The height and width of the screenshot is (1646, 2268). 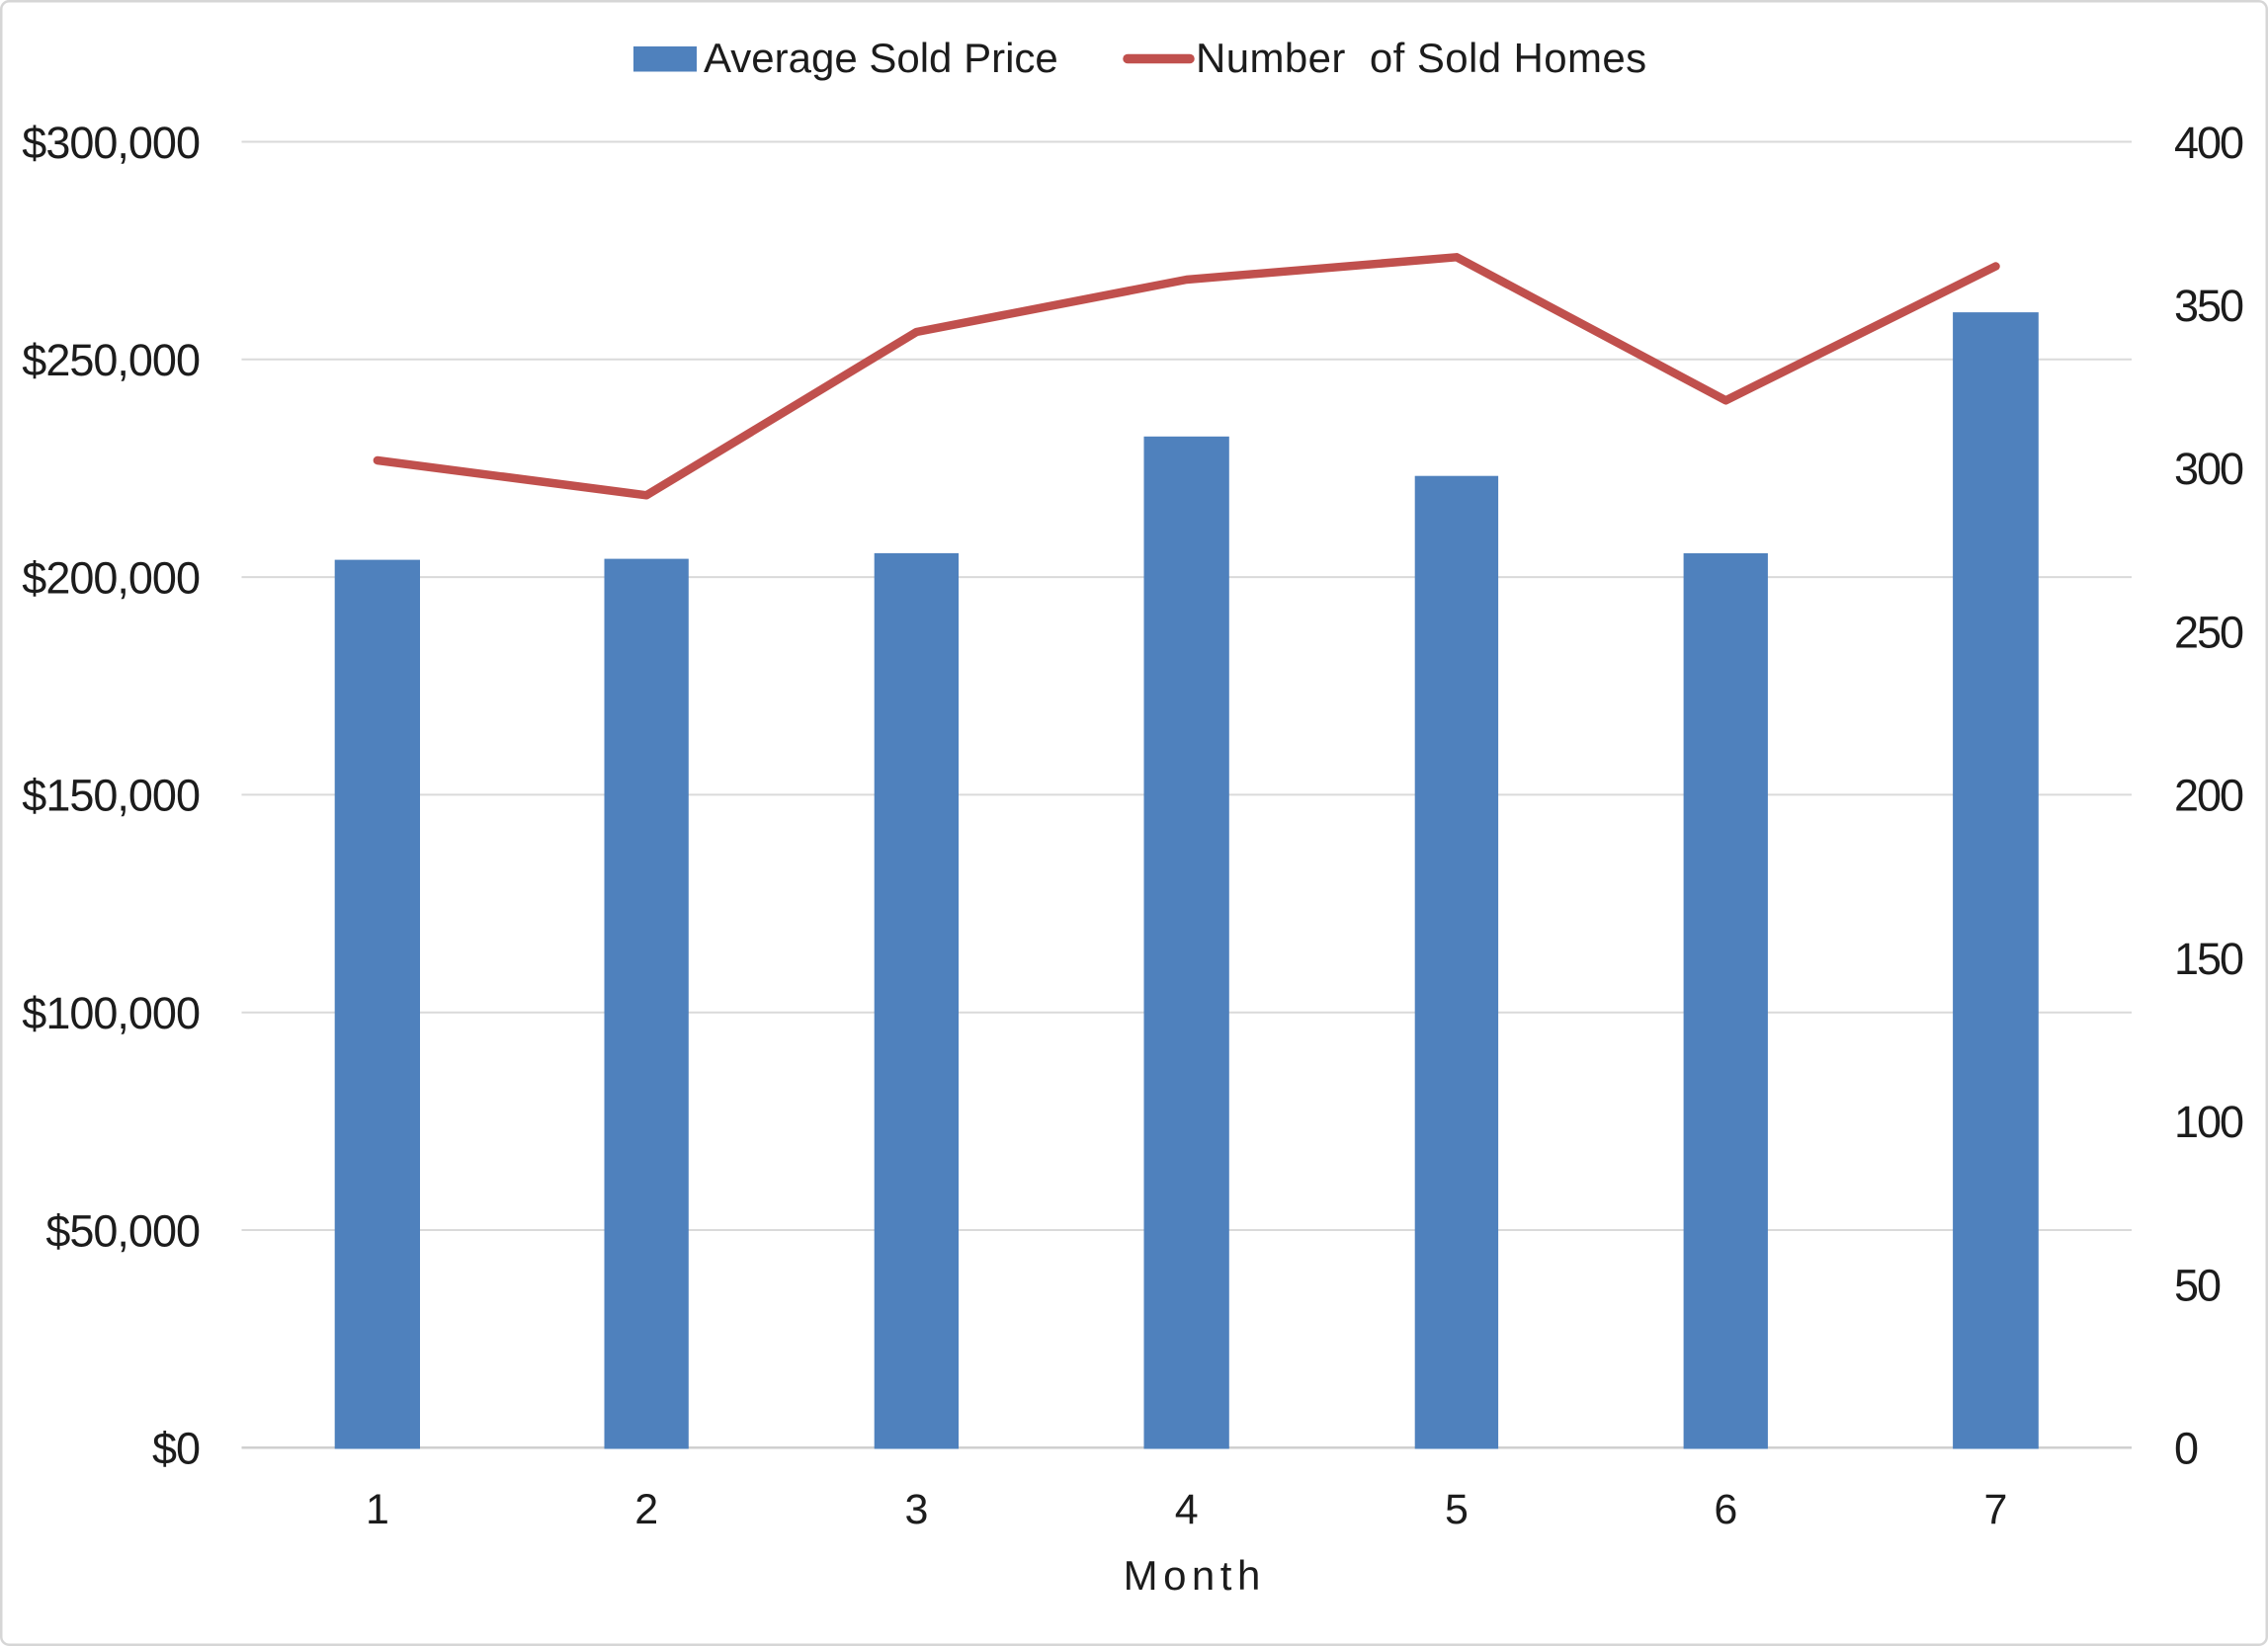 I want to click on svg-text: $200,000, so click(x=111, y=577).